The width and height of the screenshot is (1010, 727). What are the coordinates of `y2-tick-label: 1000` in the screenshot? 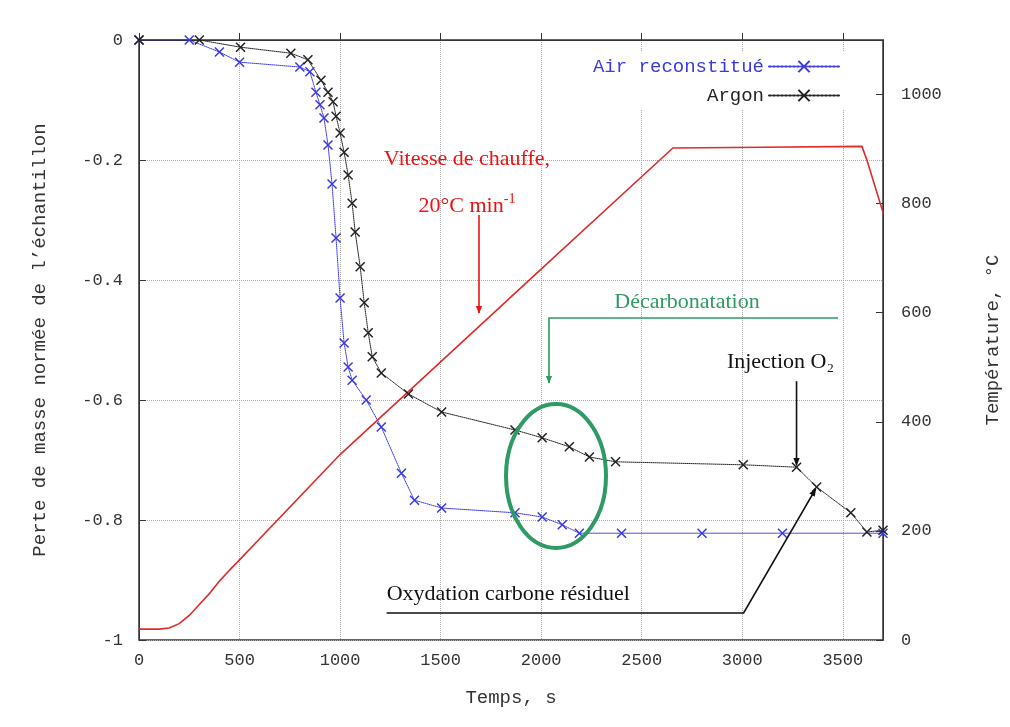 It's located at (921, 95).